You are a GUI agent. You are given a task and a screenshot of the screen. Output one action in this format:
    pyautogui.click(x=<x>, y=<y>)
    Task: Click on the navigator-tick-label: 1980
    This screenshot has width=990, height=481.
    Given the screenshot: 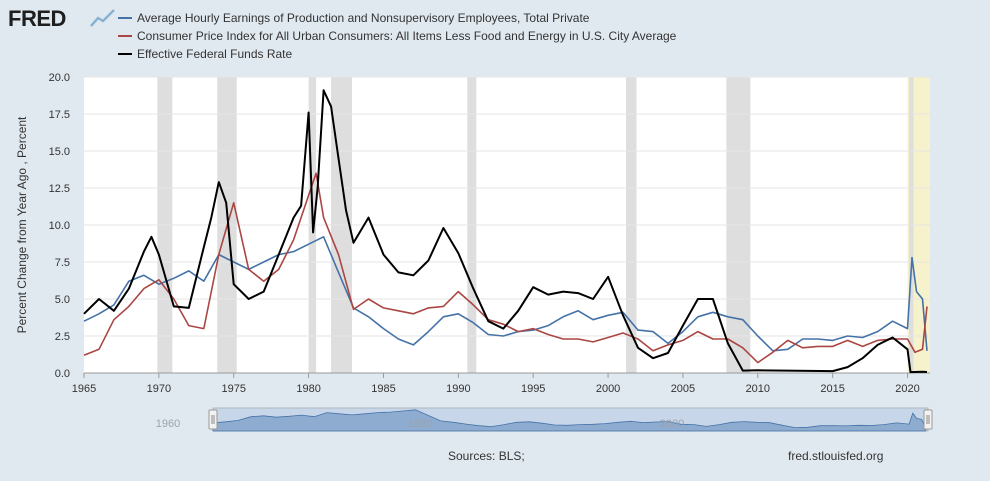 What is the action you would take?
    pyautogui.click(x=420, y=424)
    